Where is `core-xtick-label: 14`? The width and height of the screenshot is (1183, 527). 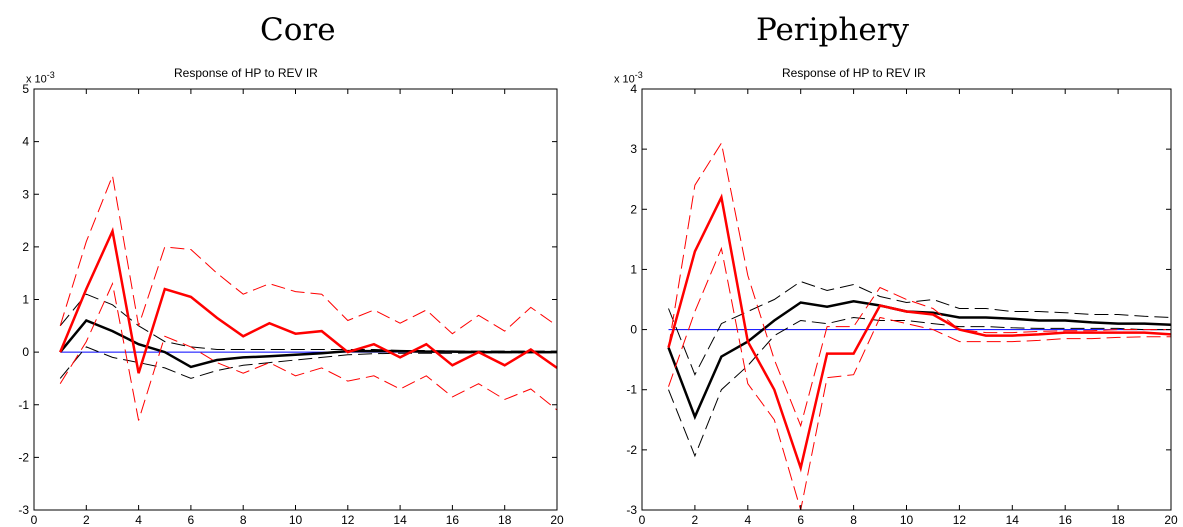 core-xtick-label: 14 is located at coordinates (400, 520).